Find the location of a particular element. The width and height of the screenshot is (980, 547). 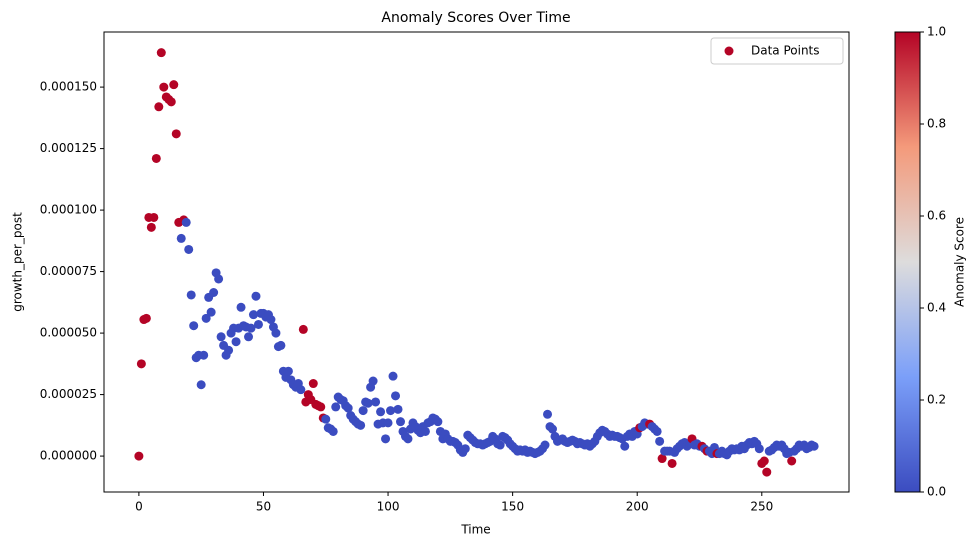

colorbar-tick-label: 0.8 is located at coordinates (936, 124).